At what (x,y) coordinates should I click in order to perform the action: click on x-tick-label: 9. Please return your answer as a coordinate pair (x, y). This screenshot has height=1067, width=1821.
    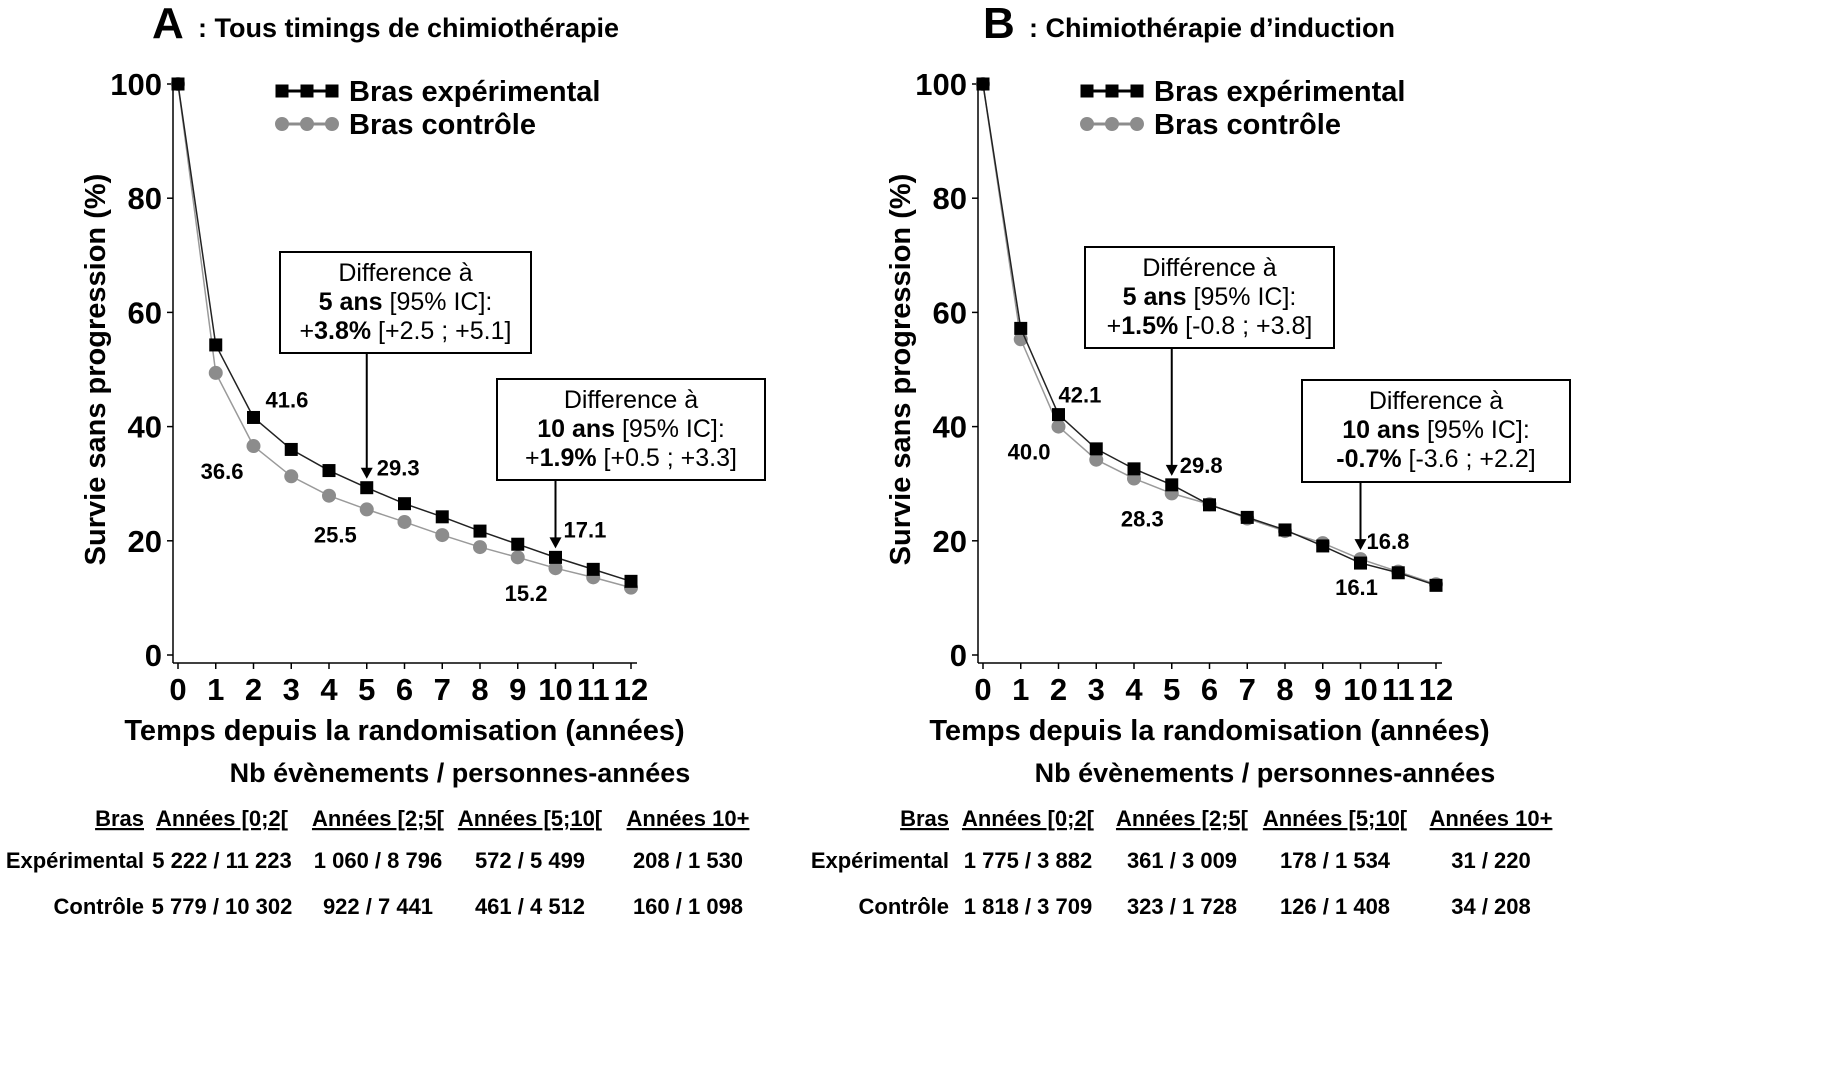
    Looking at the image, I should click on (1322, 689).